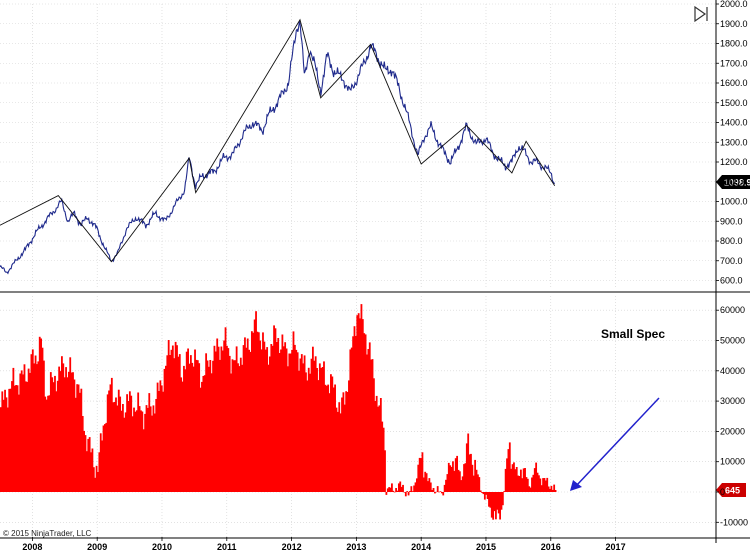 This screenshot has height=553, width=750. What do you see at coordinates (701, 14) in the screenshot?
I see `play-to-end-icon` at bounding box center [701, 14].